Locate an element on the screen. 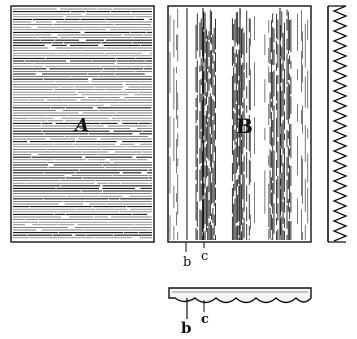  section-label-c: c is located at coordinates (205, 319).